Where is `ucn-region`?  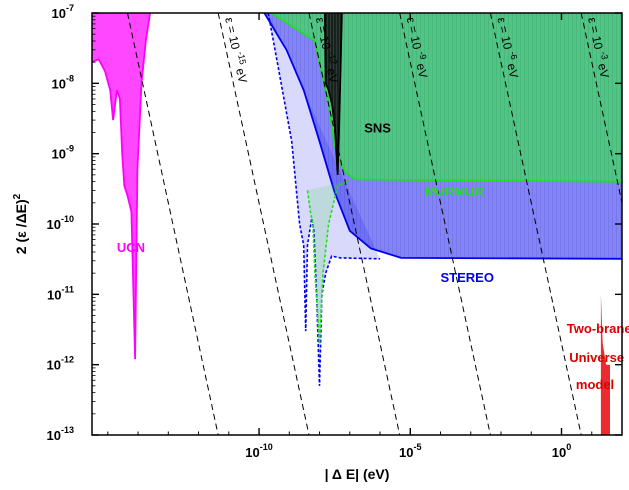 ucn-region is located at coordinates (121, 186).